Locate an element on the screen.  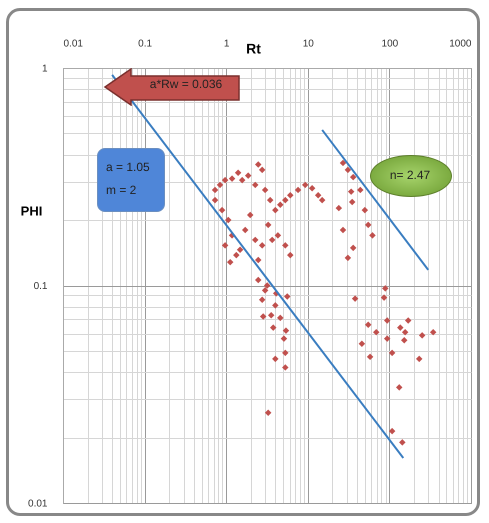
x-tick-label: 1000 is located at coordinates (460, 44).